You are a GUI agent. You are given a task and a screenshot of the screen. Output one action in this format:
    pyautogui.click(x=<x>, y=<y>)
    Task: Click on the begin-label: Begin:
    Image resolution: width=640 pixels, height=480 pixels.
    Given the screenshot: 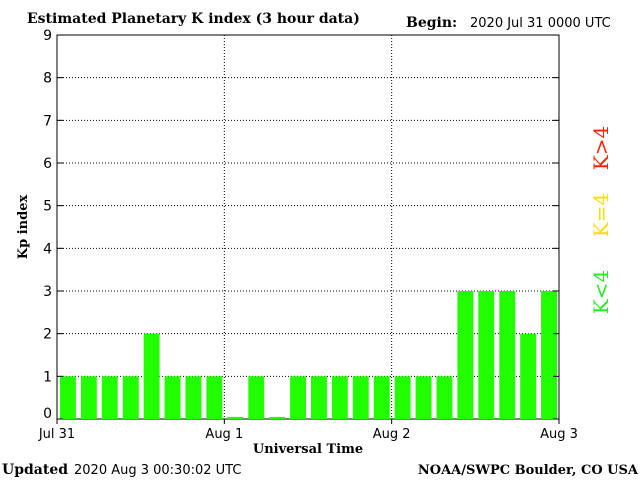 What is the action you would take?
    pyautogui.click(x=431, y=23)
    